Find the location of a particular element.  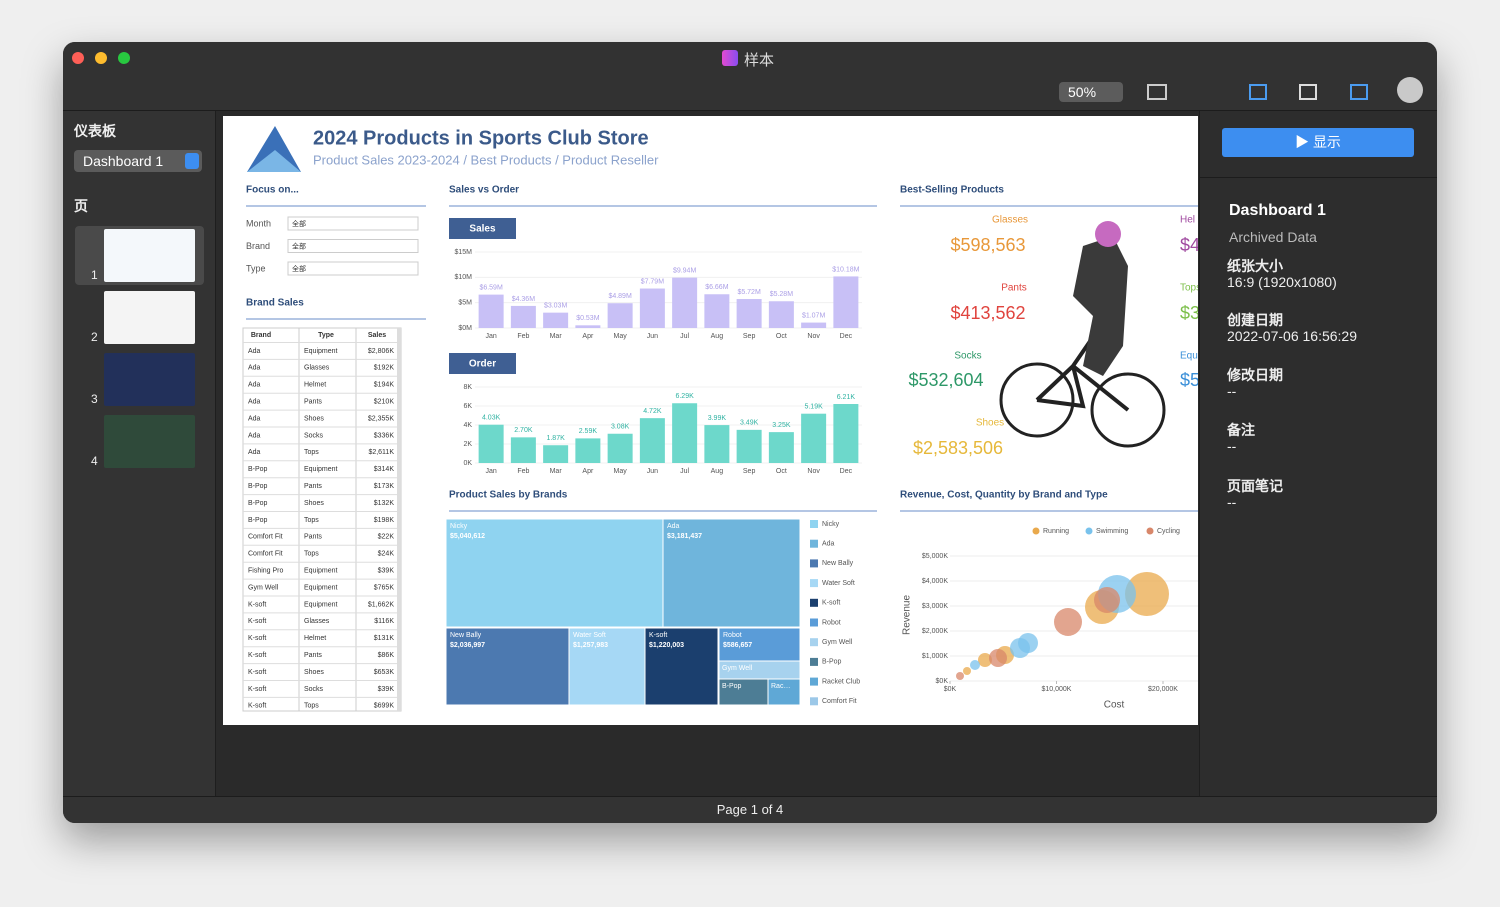

x-tick-label: $0K is located at coordinates (950, 689).